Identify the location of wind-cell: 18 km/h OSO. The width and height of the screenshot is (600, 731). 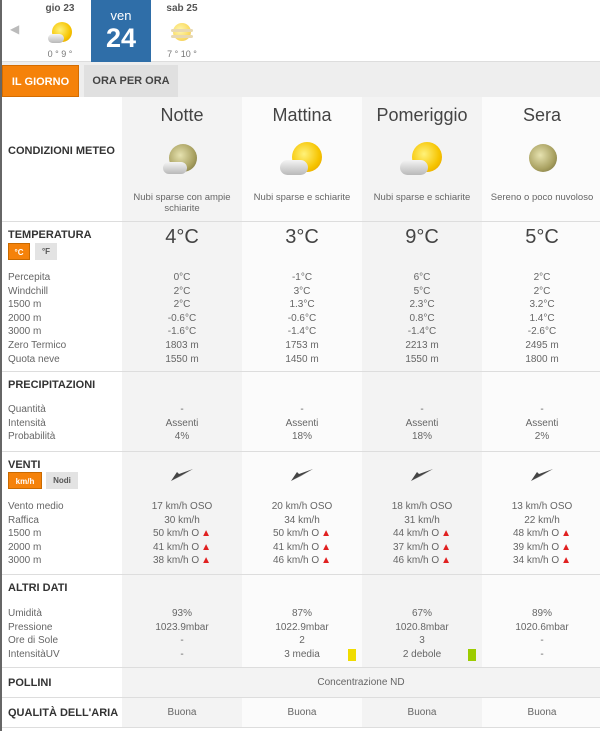
(422, 507).